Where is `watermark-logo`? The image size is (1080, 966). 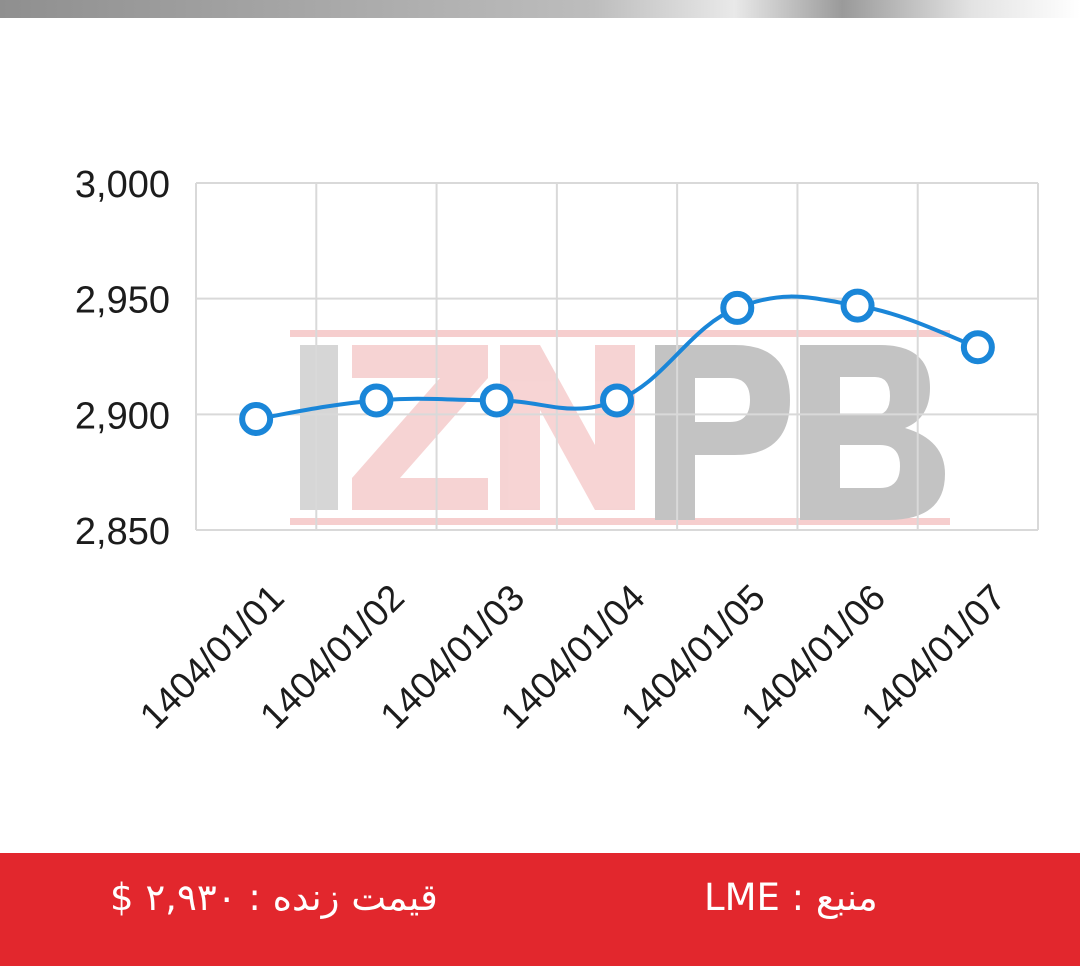 watermark-logo is located at coordinates (620, 427).